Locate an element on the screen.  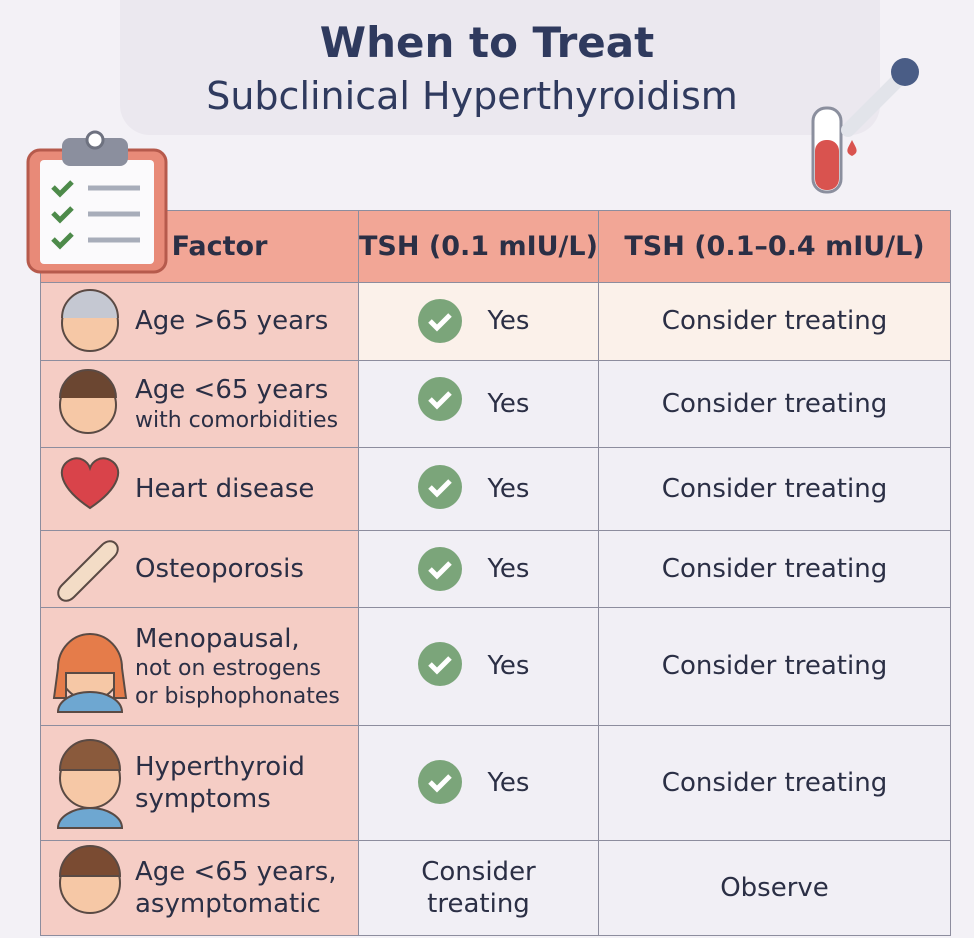
cell-text: Heart disease is located at coordinates (225, 488).